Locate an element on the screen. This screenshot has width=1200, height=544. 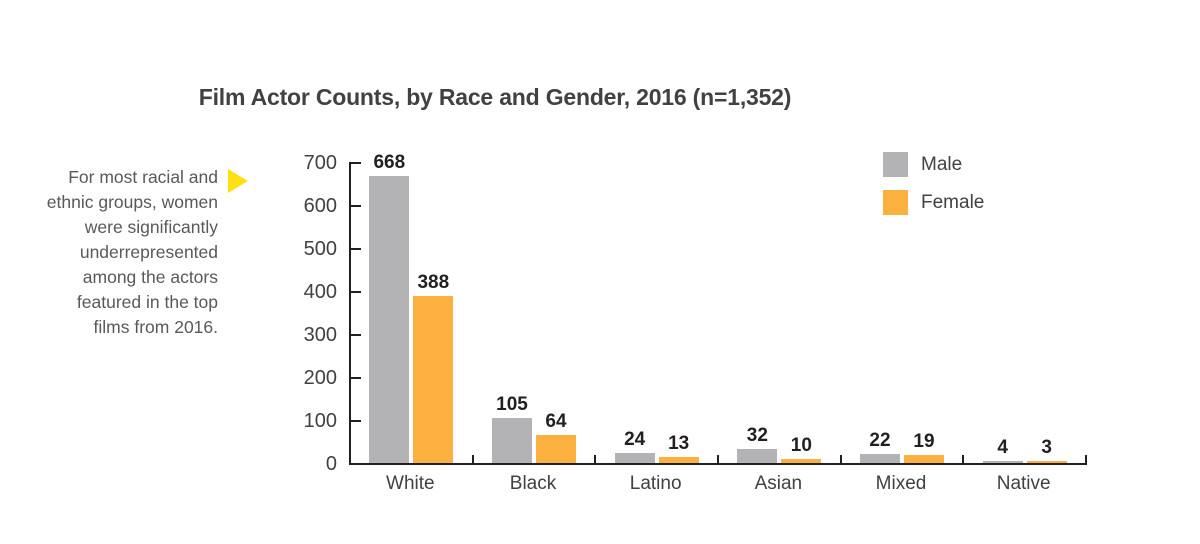
legend-item-male: Male is located at coordinates (933, 164).